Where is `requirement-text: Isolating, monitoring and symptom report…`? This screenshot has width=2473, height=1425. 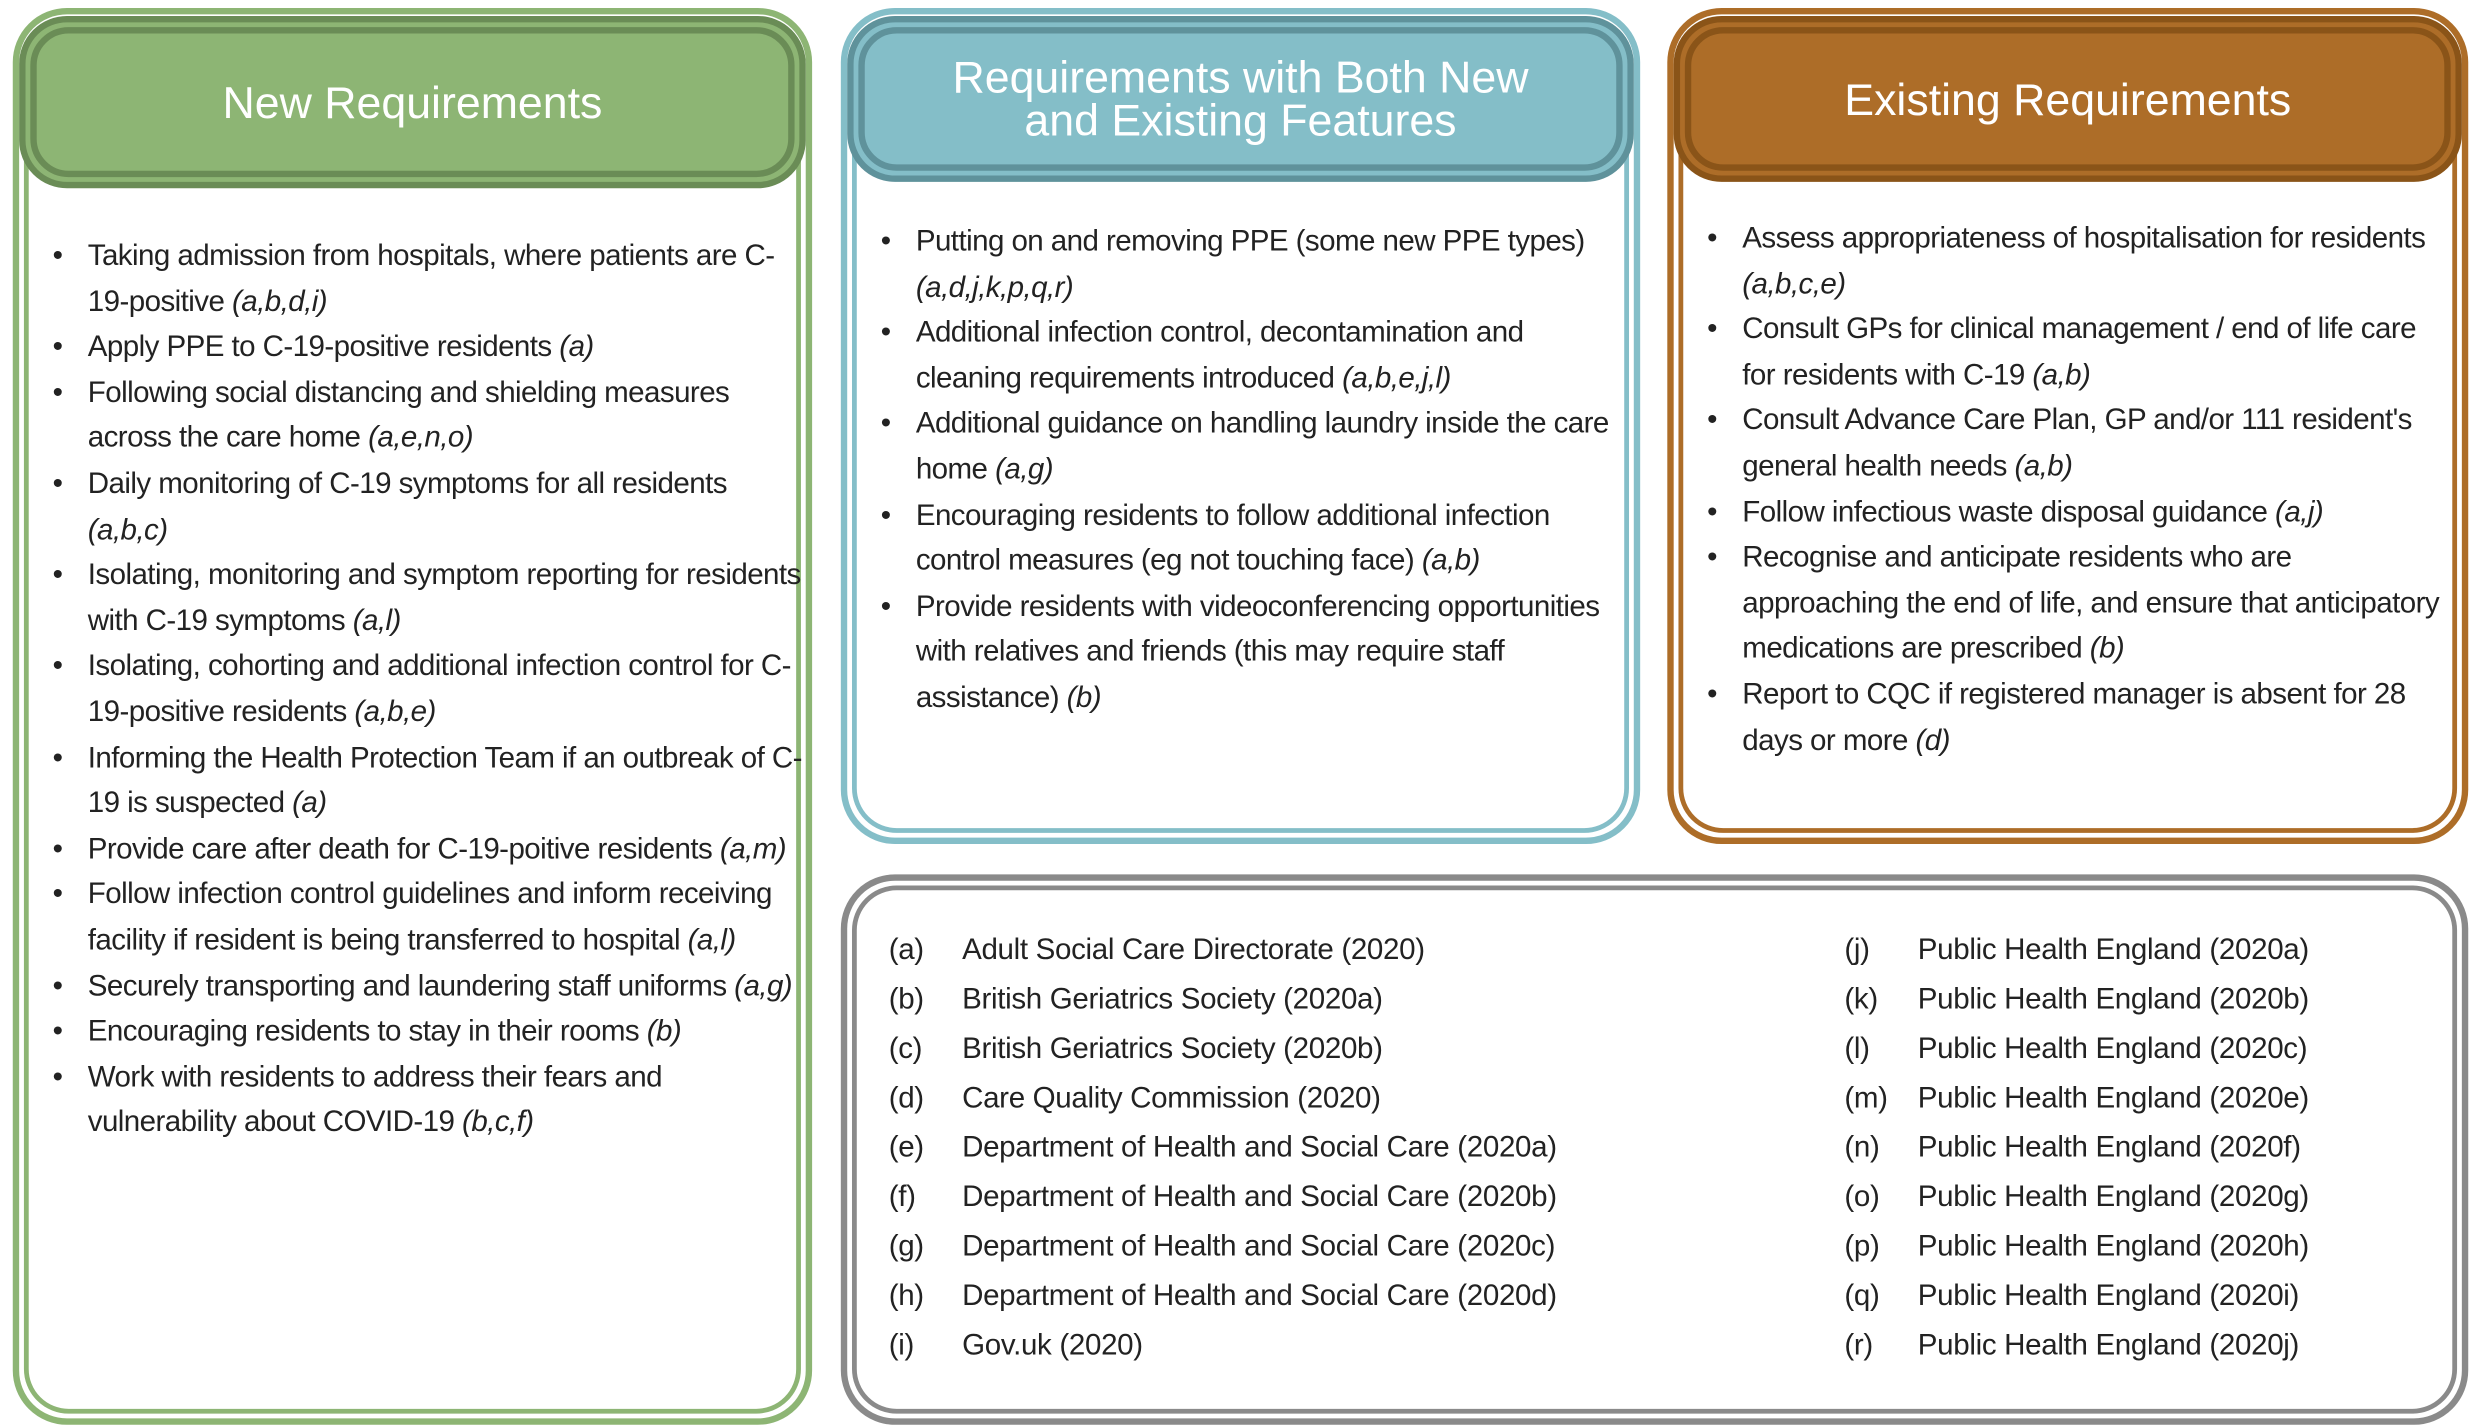
requirement-text: Isolating, monitoring and symptom report… is located at coordinates (444, 597).